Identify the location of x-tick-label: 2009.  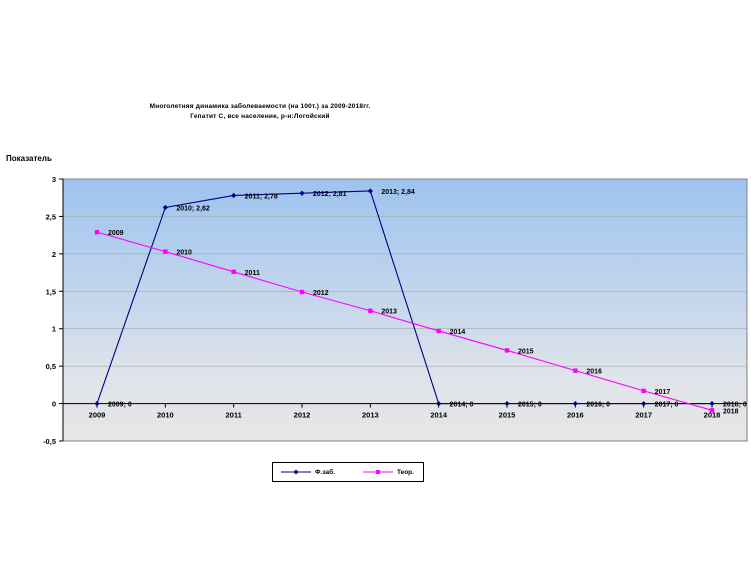
(97, 415).